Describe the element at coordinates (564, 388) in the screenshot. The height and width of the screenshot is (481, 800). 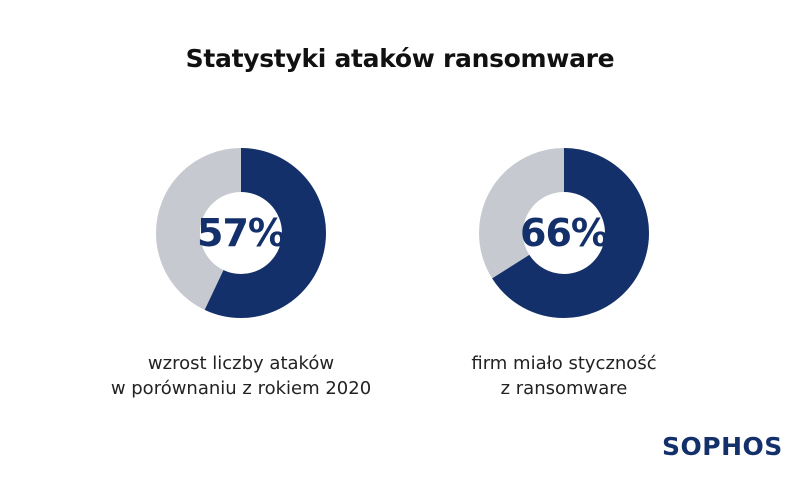
I see `caption-line: z ransomware` at that location.